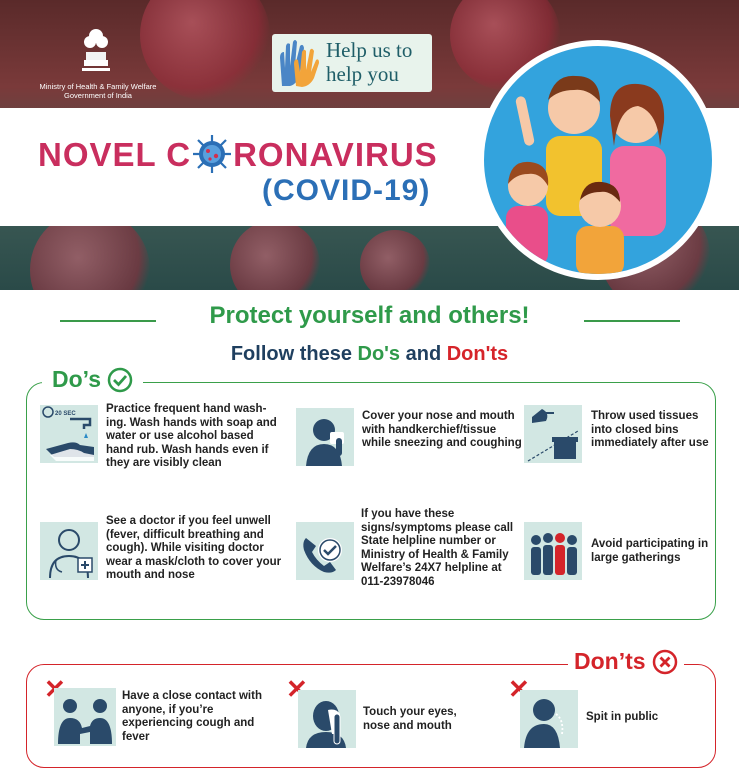 The height and width of the screenshot is (775, 739). What do you see at coordinates (369, 315) in the screenshot?
I see `protect-headline: Protect yourself and others!` at bounding box center [369, 315].